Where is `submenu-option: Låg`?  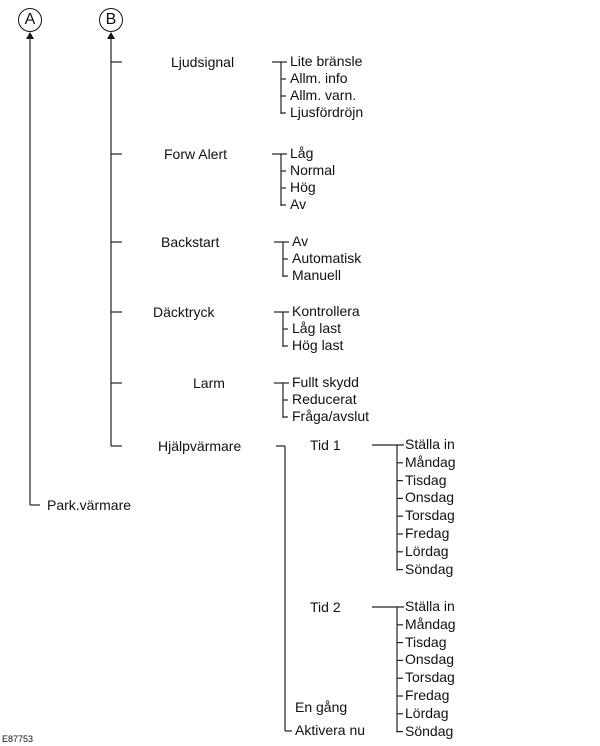 submenu-option: Låg is located at coordinates (302, 153).